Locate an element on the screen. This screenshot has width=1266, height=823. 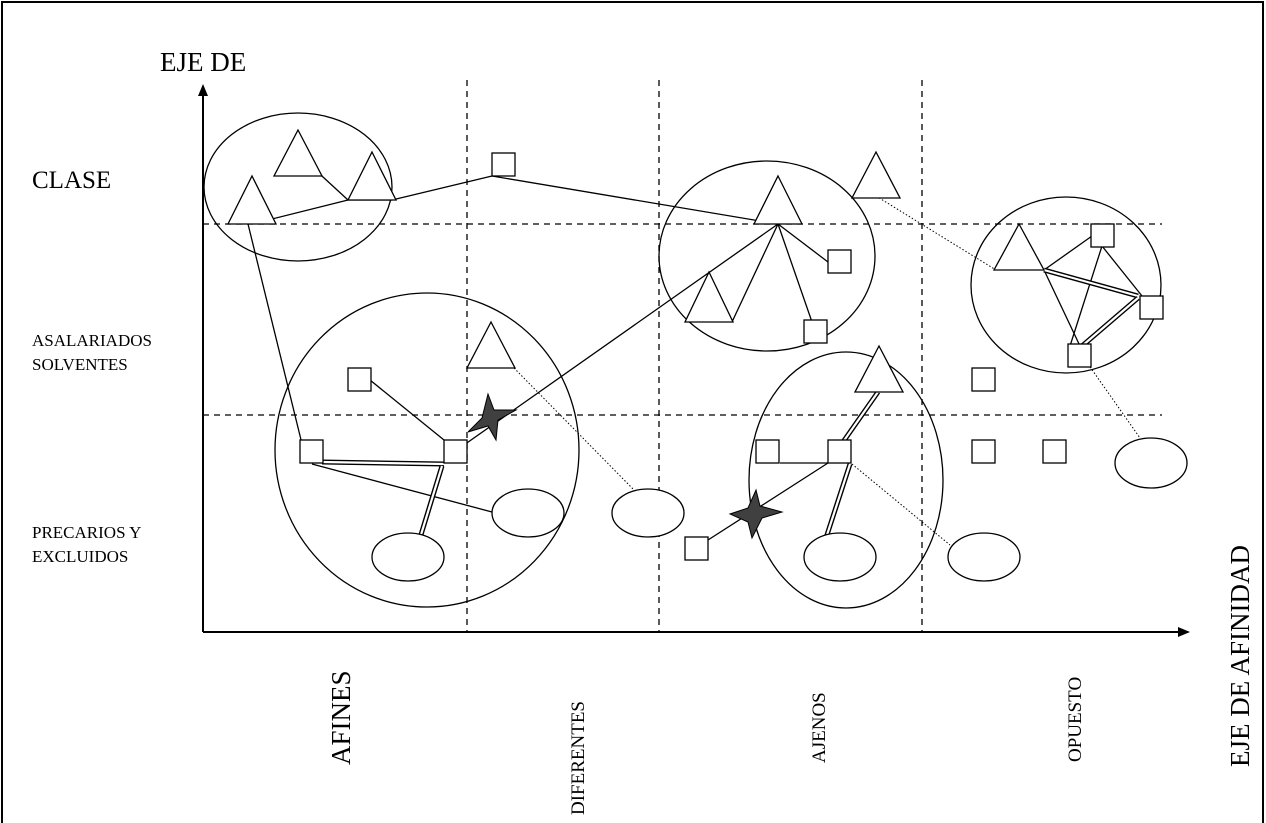
row-label-clase: CLASE is located at coordinates (71, 180).